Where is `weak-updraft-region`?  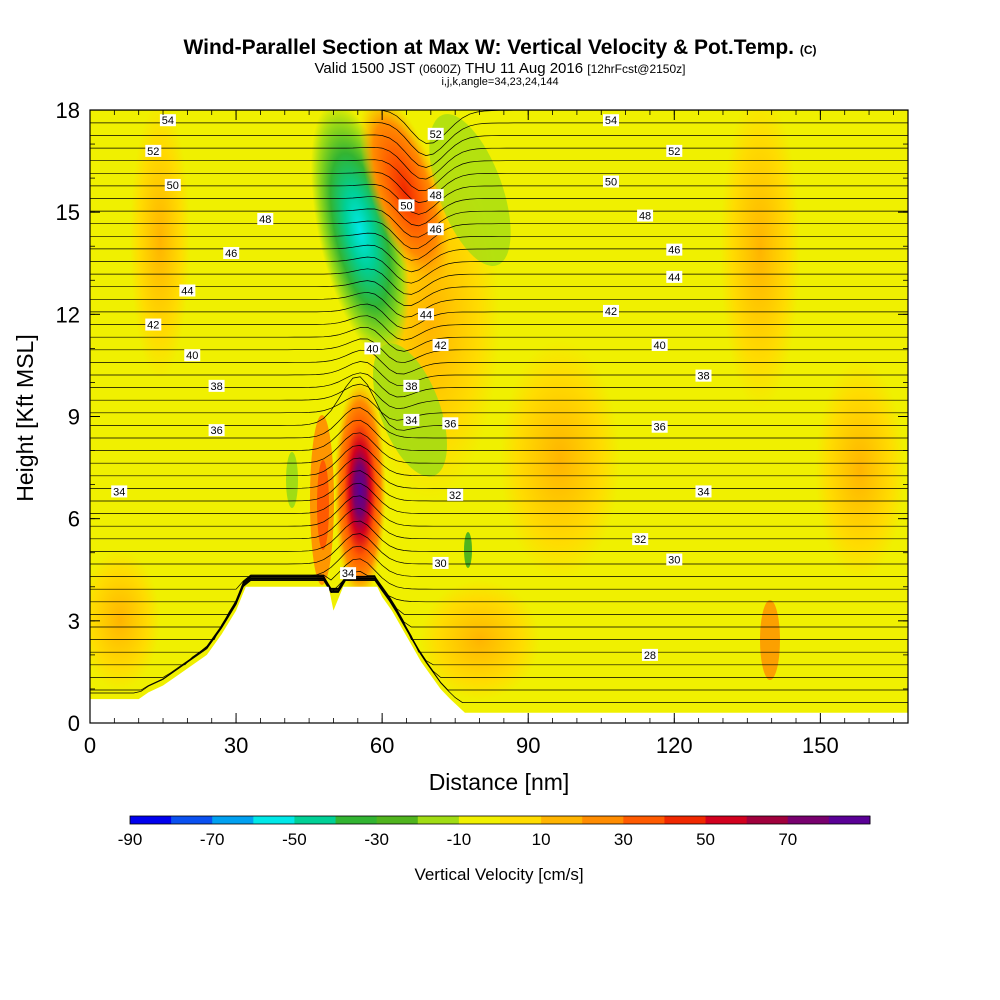
weak-updraft-region is located at coordinates (860, 470).